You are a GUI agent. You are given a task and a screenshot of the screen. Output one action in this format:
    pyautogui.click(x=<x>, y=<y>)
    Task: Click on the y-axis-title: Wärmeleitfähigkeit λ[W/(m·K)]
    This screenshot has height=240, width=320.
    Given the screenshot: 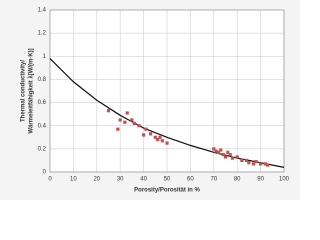 What is the action you would take?
    pyautogui.click(x=32, y=90)
    